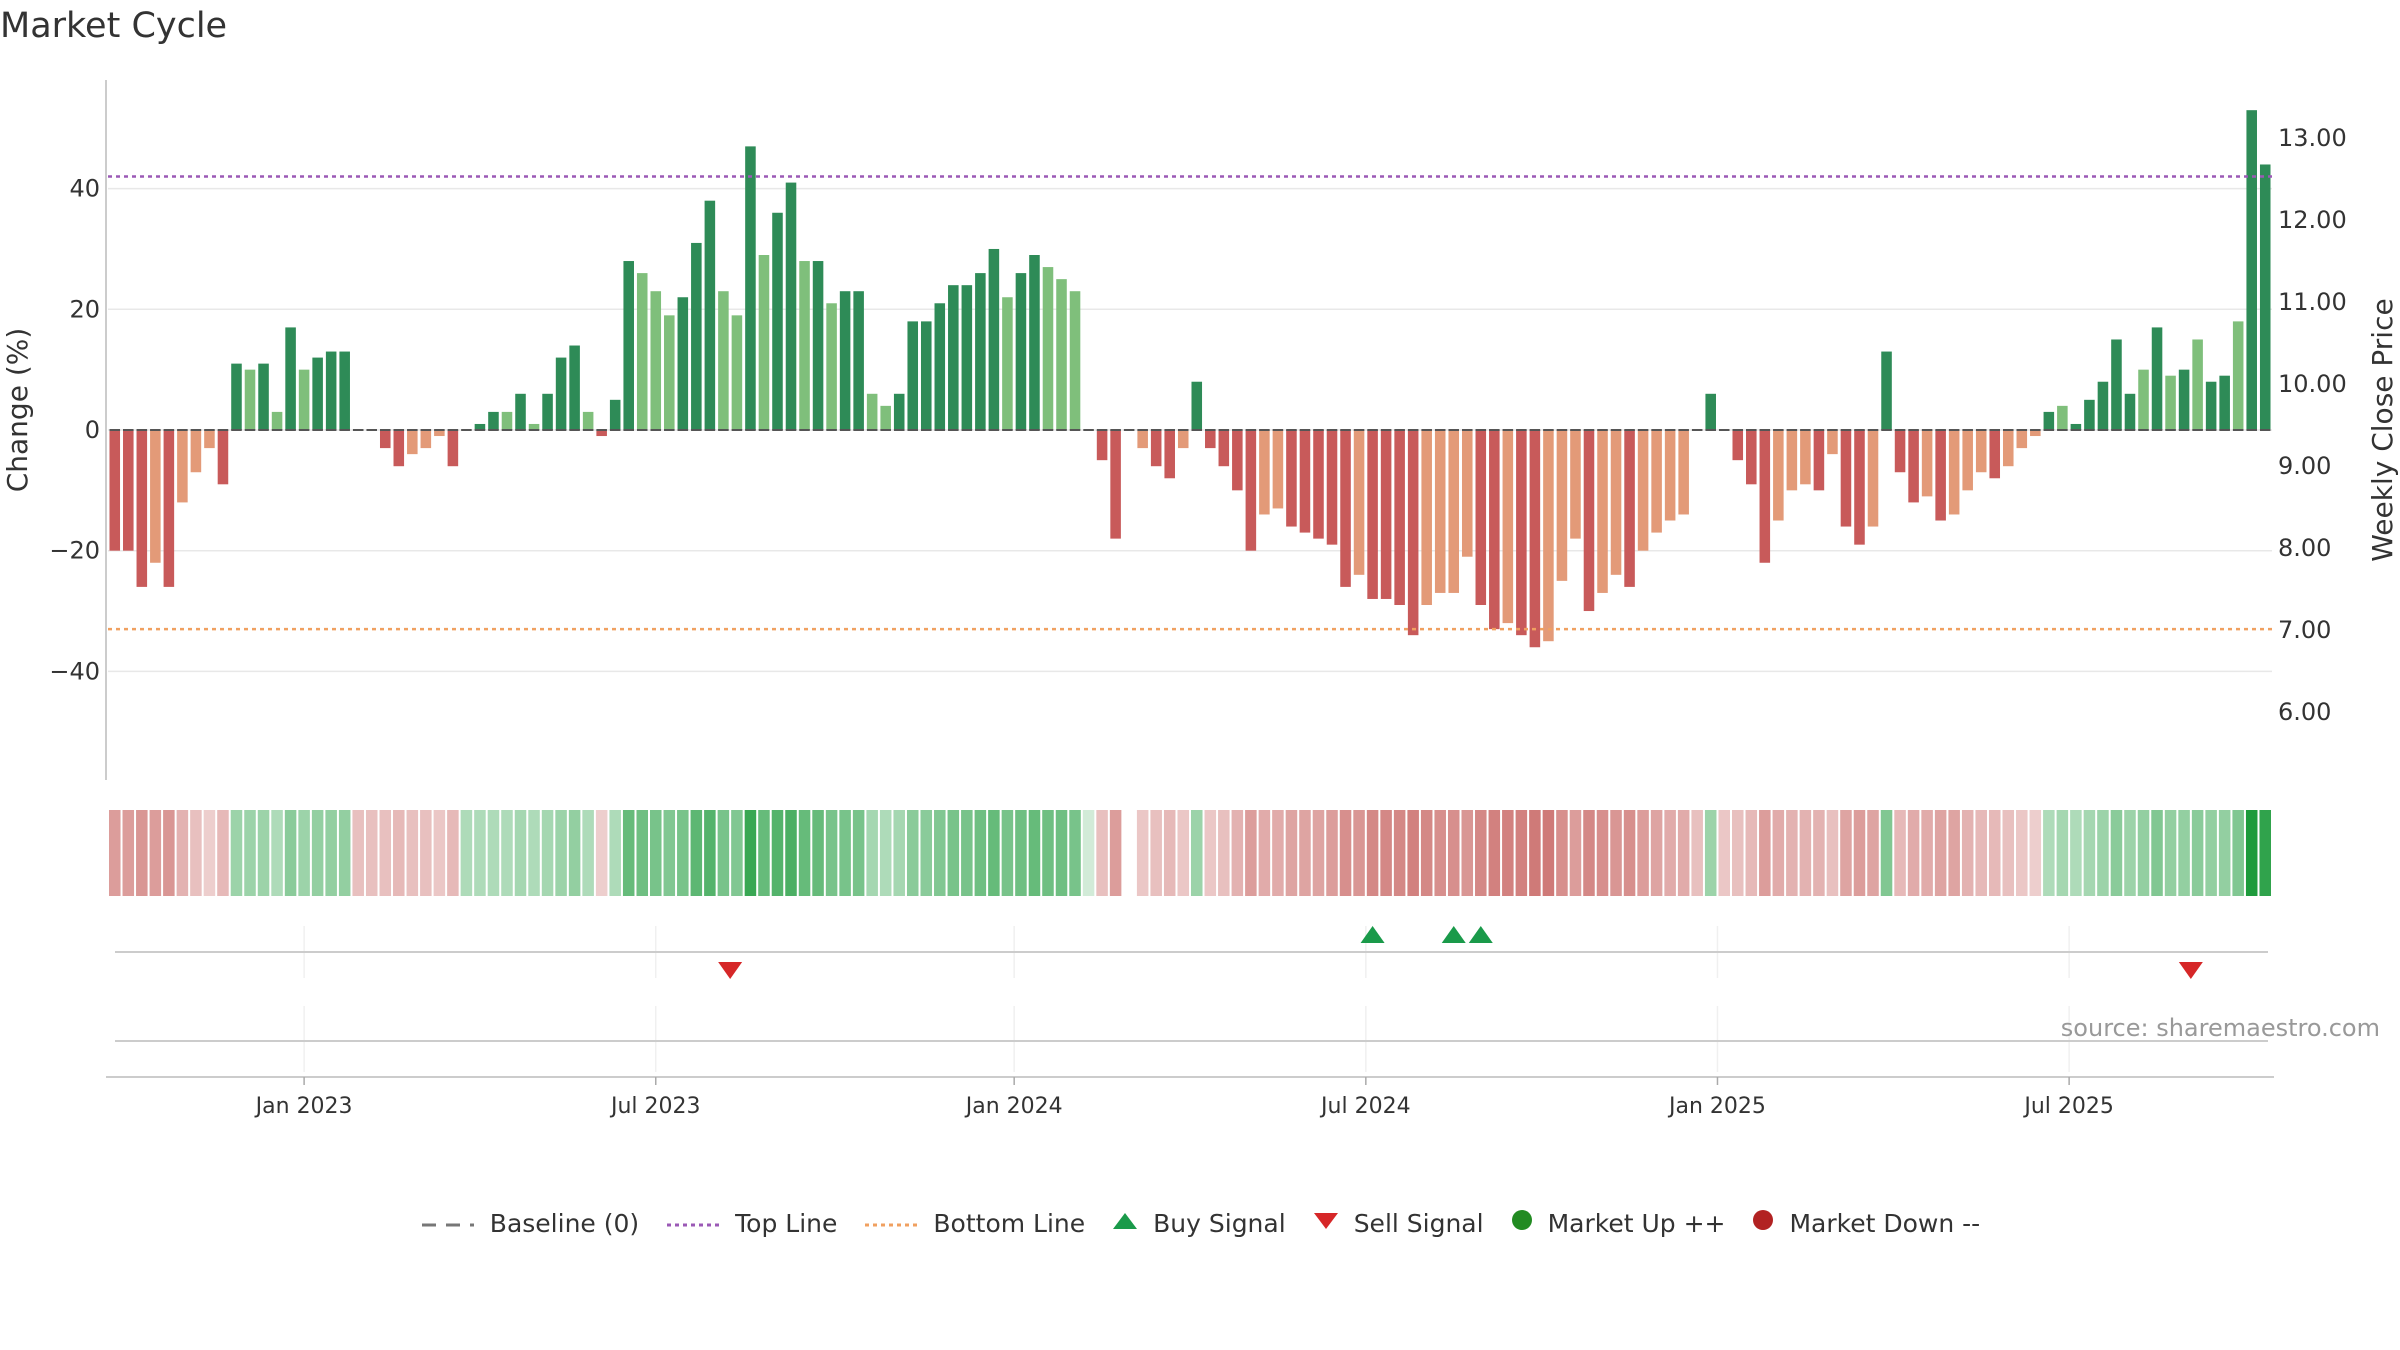 The height and width of the screenshot is (1350, 2400). I want to click on y2-tick-label: 11.00, so click(2312, 302).